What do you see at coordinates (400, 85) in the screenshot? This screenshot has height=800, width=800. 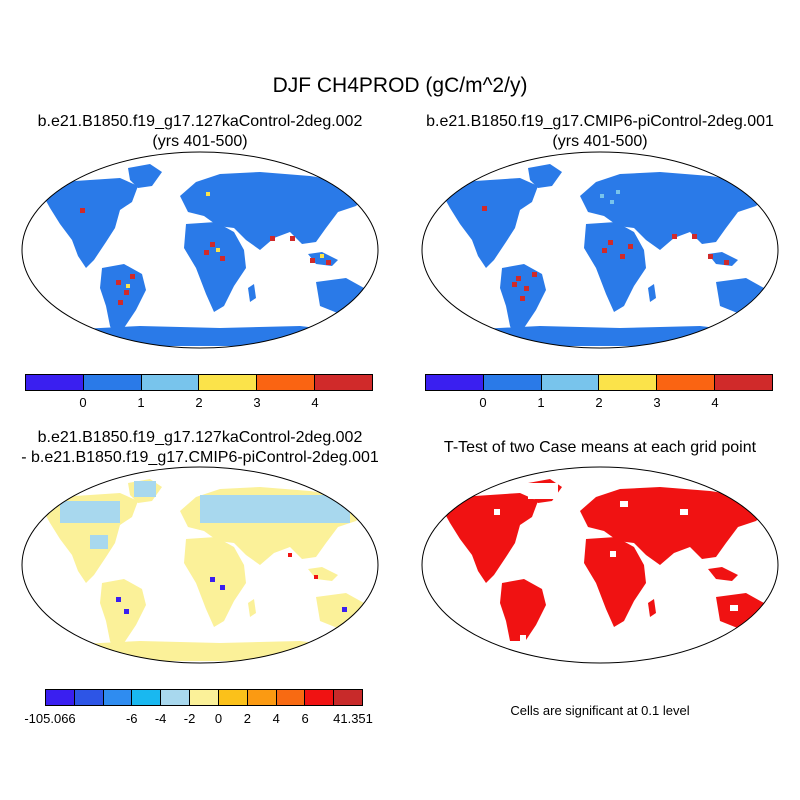 I see `figure-title: DJF CH4PROD (gC/m^2/y)` at bounding box center [400, 85].